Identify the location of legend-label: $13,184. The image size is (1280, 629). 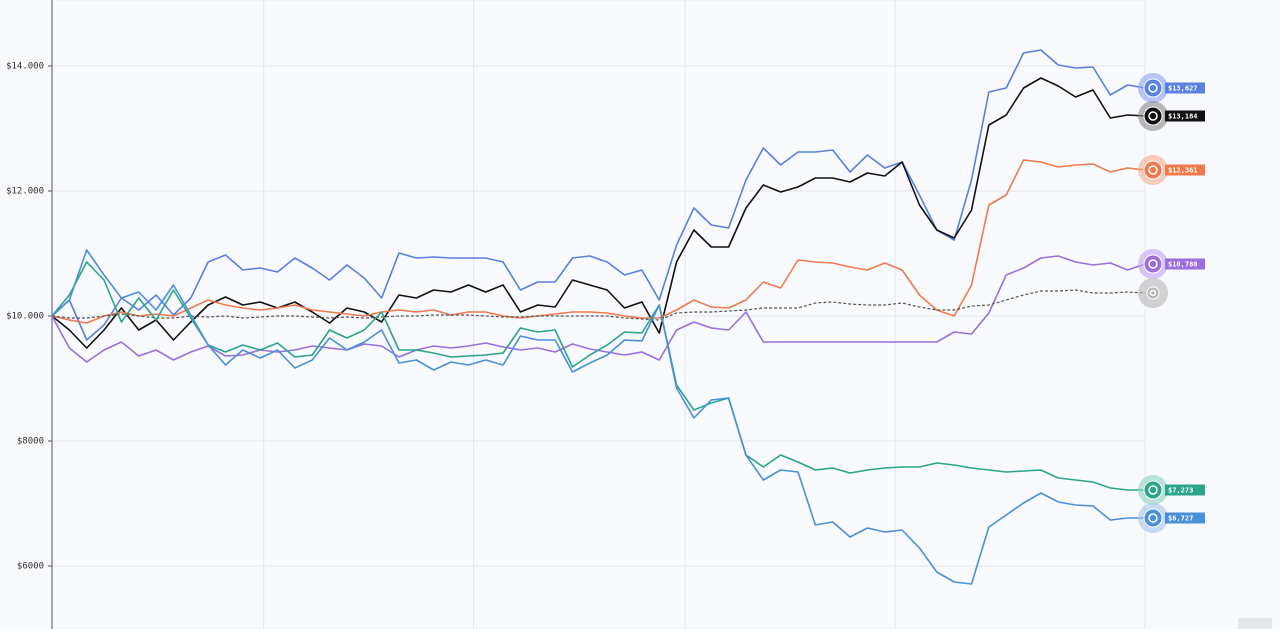
(1183, 117).